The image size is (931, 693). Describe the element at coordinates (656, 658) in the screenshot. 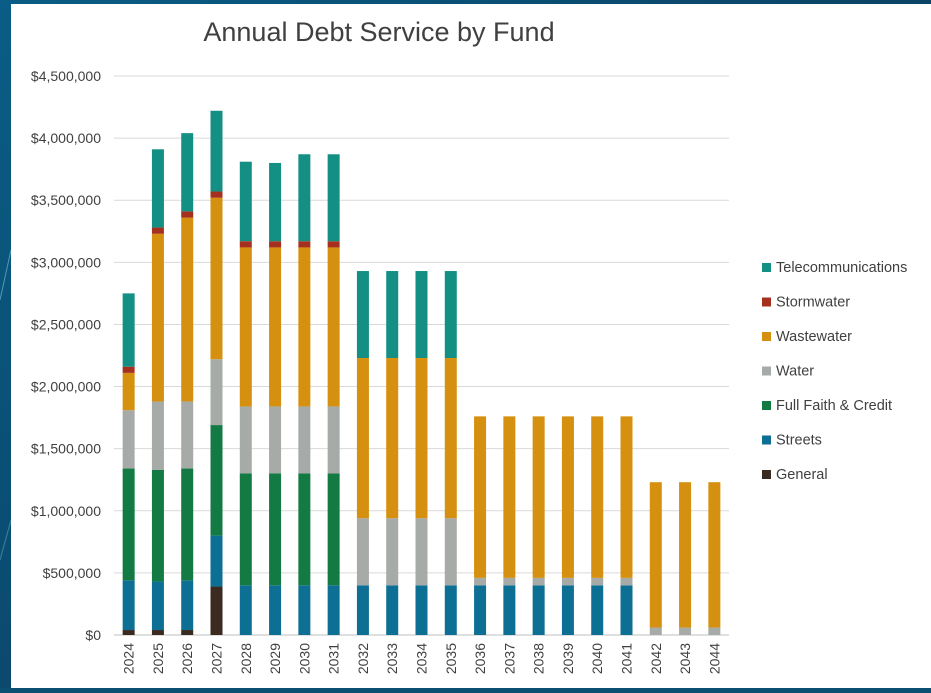

I see `x-tick-label: 2042` at that location.